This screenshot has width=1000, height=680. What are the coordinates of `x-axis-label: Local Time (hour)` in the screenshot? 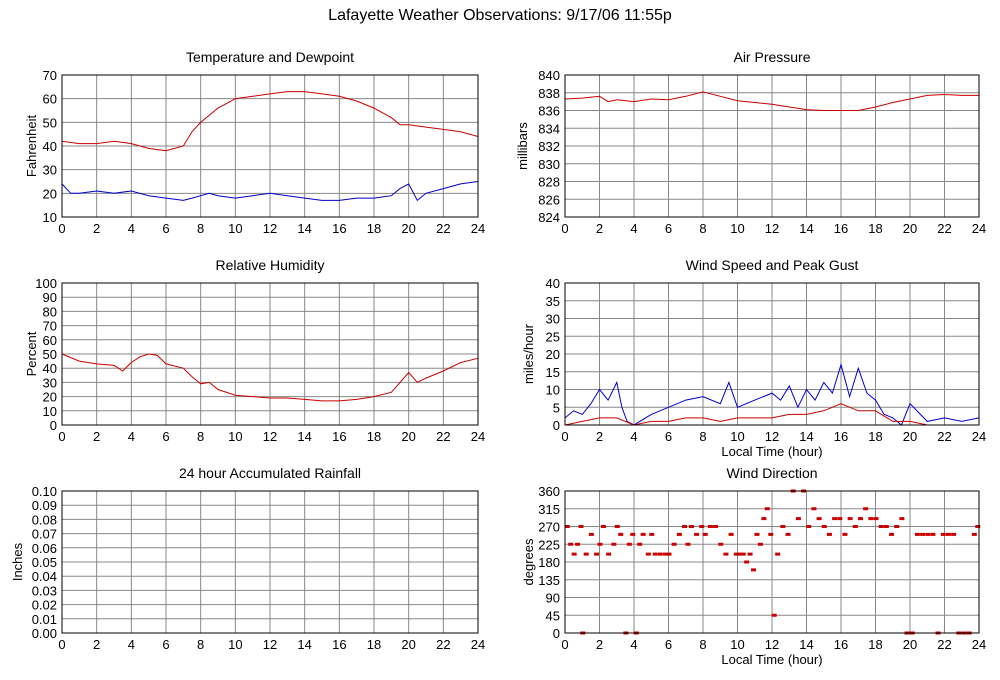 It's located at (771, 659).